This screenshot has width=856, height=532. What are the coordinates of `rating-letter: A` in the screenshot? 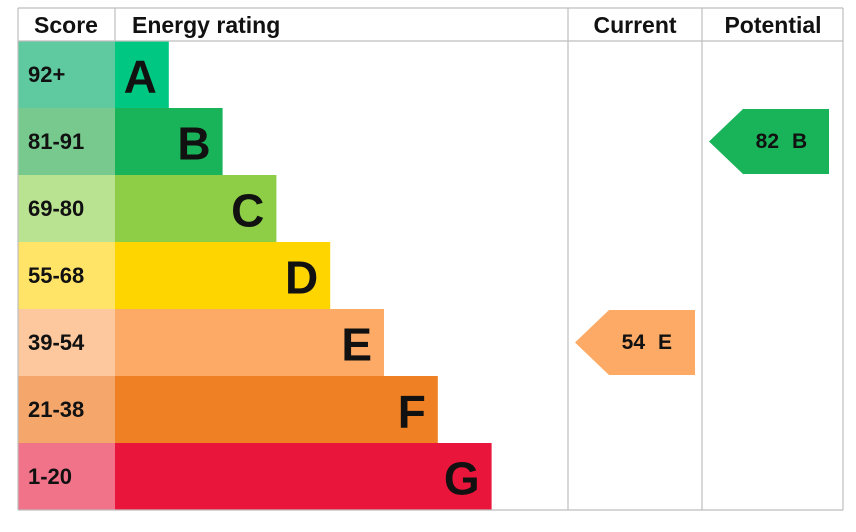 It's located at (140, 77).